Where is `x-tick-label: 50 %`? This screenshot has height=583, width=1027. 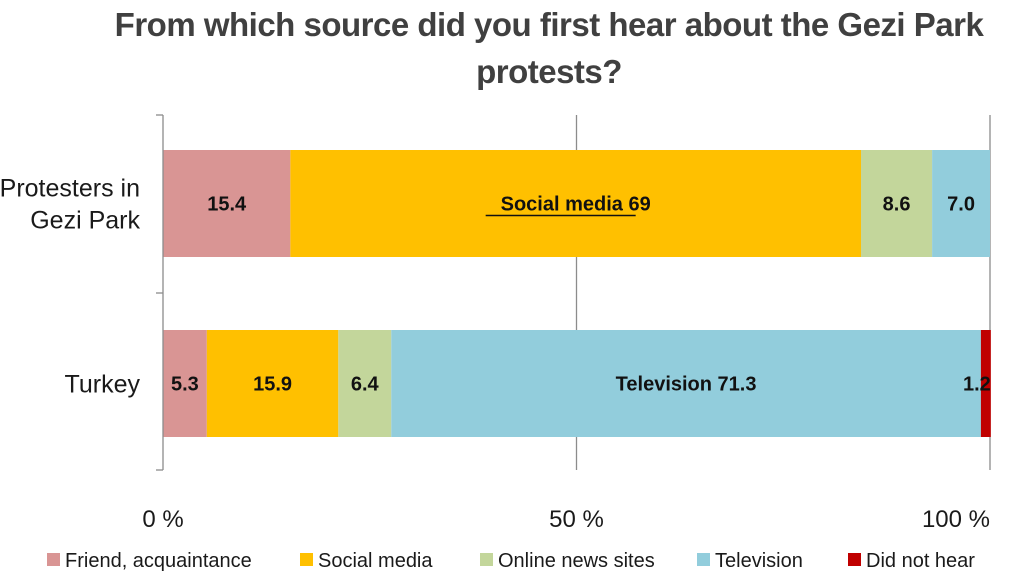
x-tick-label: 50 % is located at coordinates (576, 519).